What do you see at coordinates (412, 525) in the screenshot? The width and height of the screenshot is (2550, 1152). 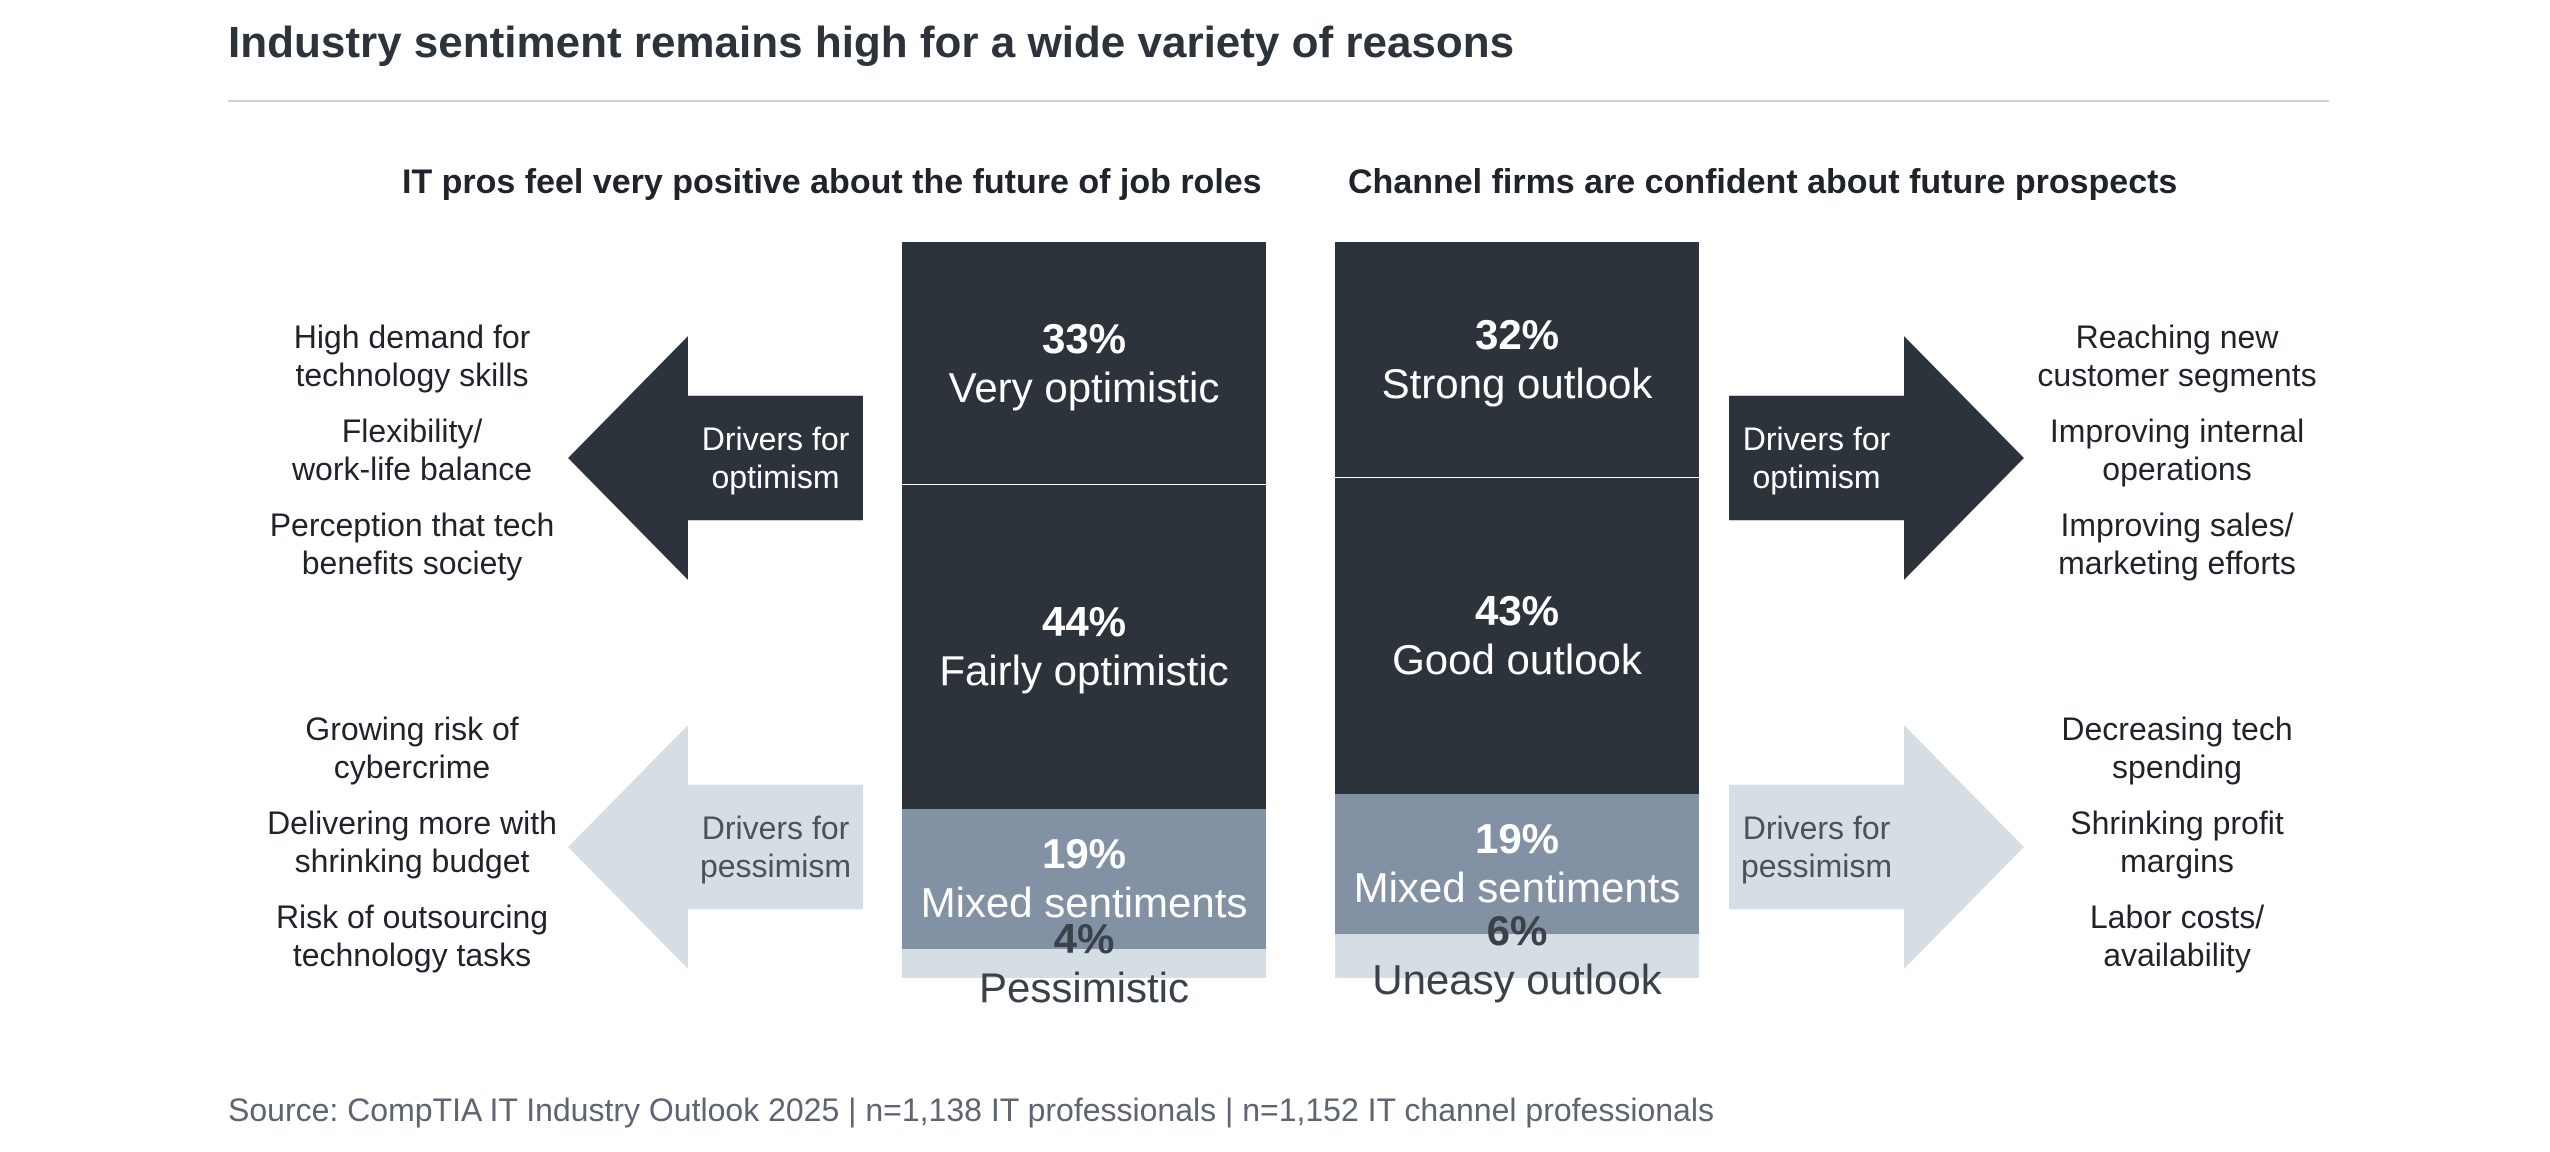 I see `left-optimism-drivers-item-line: Perception that tech` at bounding box center [412, 525].